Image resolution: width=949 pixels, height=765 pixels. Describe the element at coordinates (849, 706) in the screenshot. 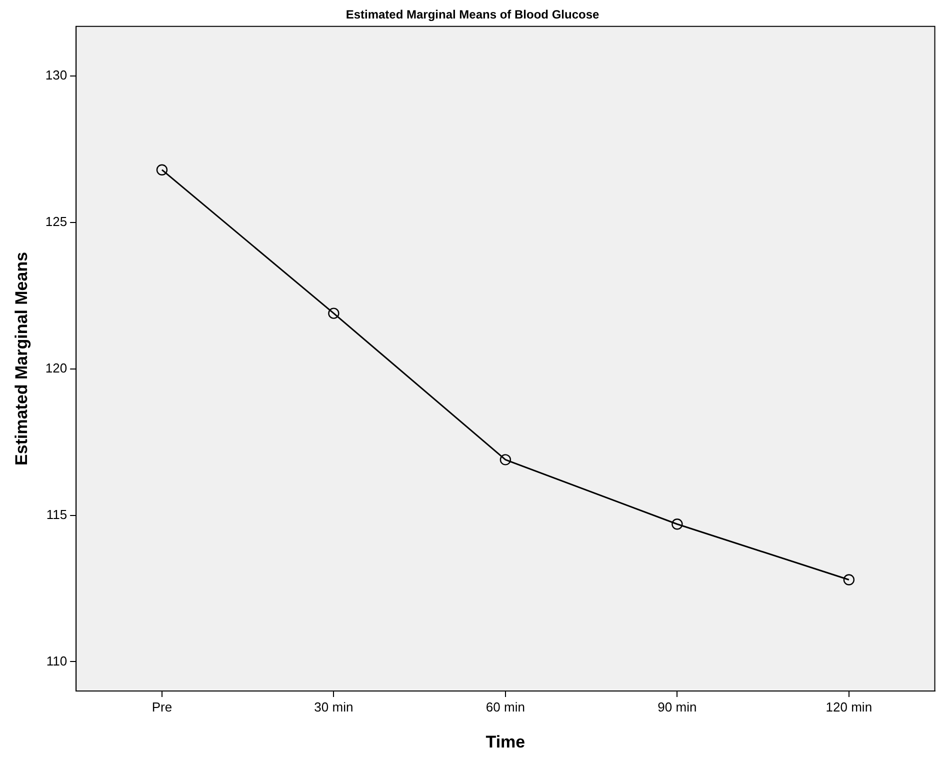

I see `x-tick-label: 120 min` at that location.